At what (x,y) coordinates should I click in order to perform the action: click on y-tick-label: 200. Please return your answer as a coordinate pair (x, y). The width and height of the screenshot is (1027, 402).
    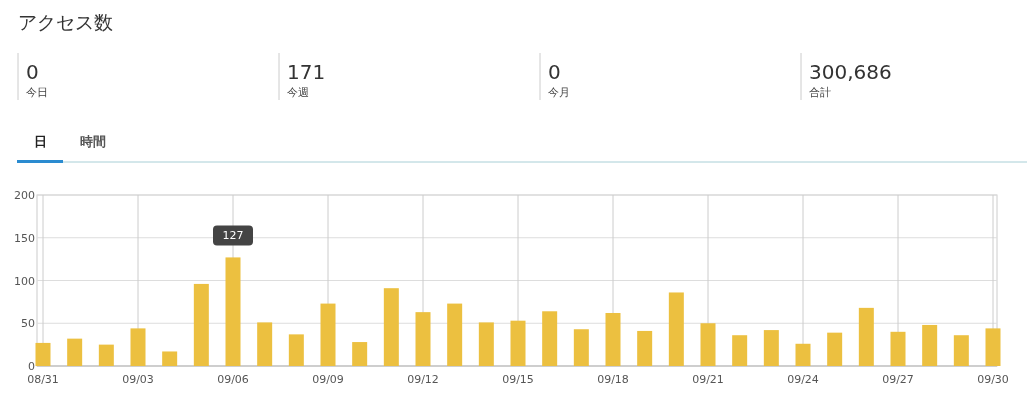
    Looking at the image, I should click on (24, 195).